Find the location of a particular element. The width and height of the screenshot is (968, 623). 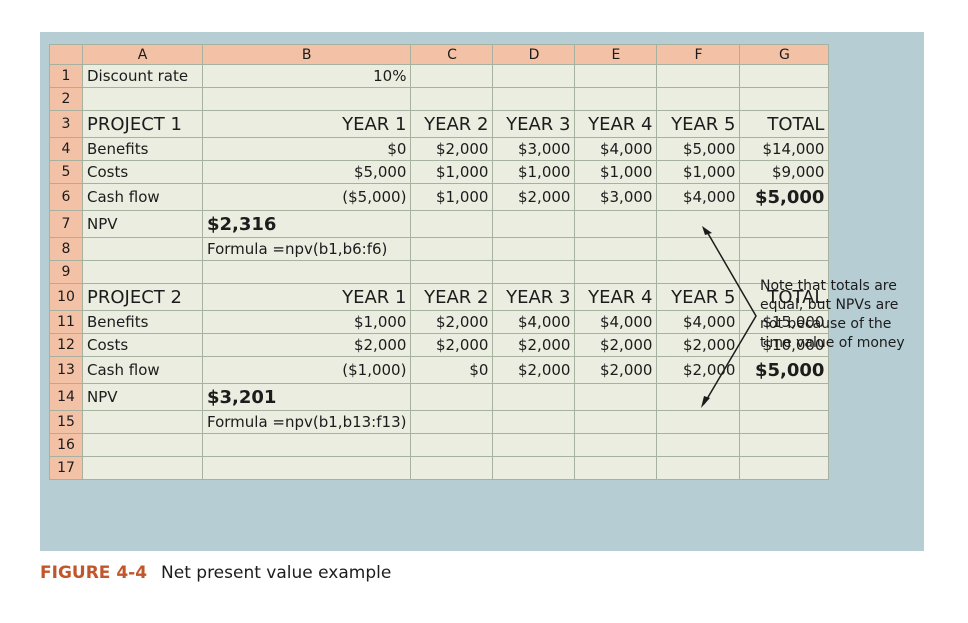

row-9: 9 is located at coordinates (439, 272).